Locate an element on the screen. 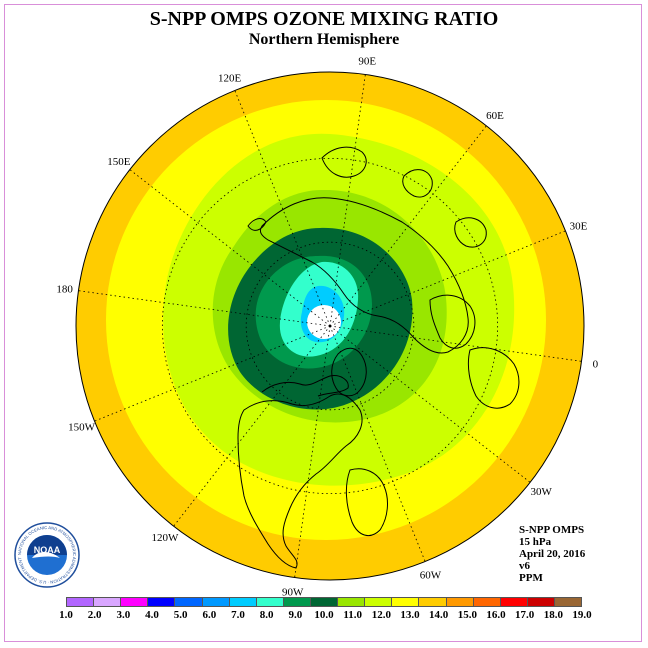 The image size is (648, 648). longitude-label: 60W is located at coordinates (431, 575).